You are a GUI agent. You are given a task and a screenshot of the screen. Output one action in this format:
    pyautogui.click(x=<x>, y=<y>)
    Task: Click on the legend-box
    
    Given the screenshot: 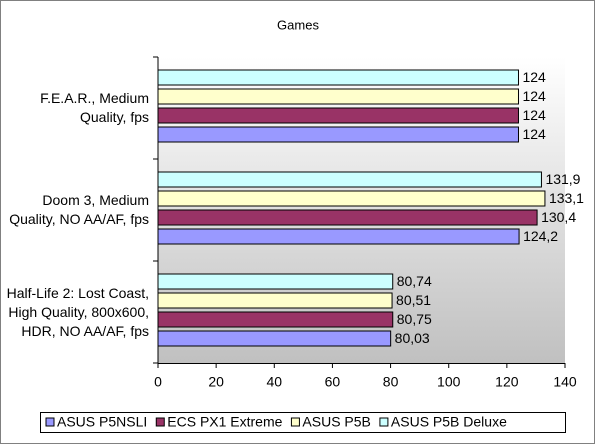 What is the action you would take?
    pyautogui.click(x=303, y=422)
    